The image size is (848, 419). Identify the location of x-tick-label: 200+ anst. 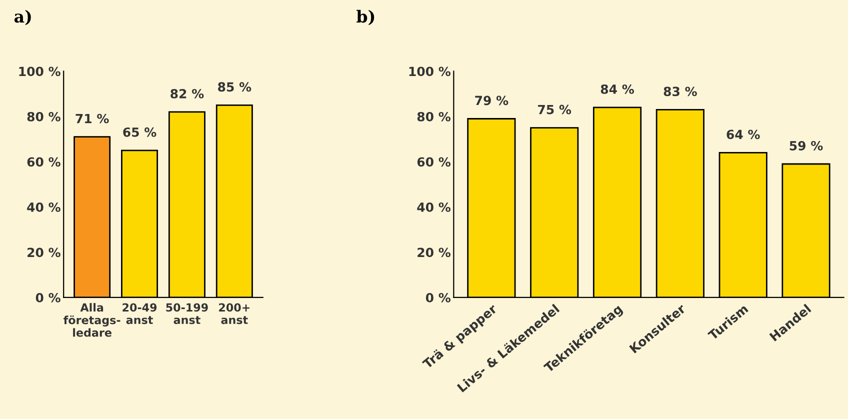
(234, 313).